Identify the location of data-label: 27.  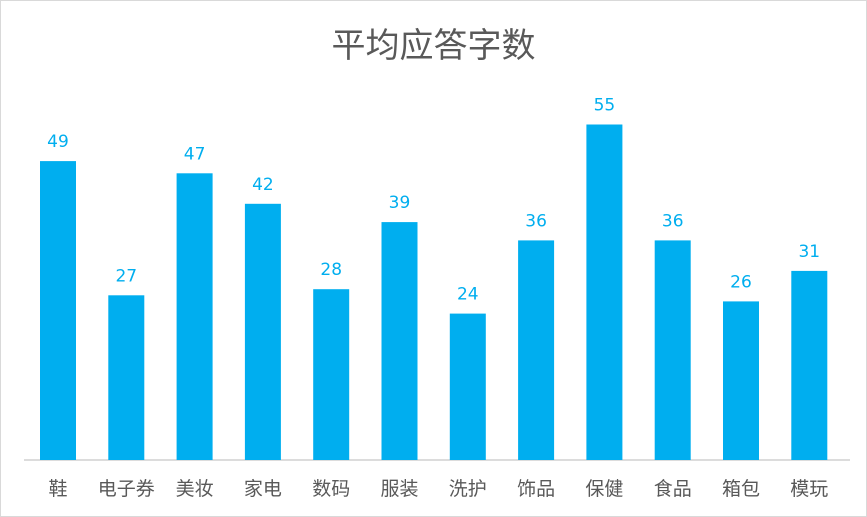
(126, 276).